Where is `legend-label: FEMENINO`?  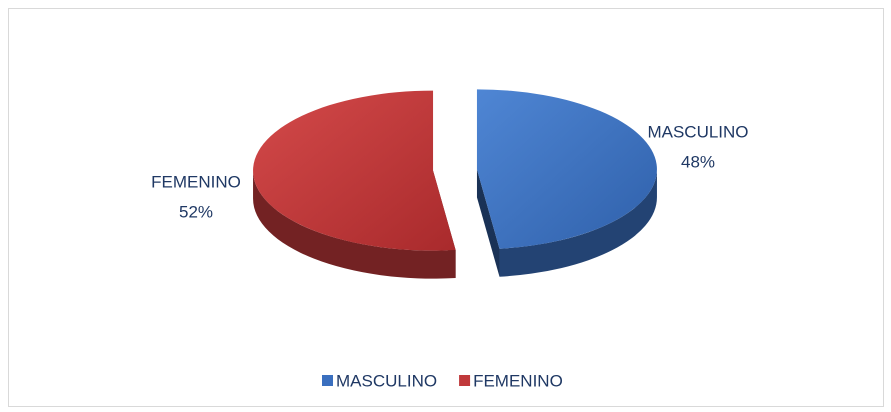 legend-label: FEMENINO is located at coordinates (518, 380).